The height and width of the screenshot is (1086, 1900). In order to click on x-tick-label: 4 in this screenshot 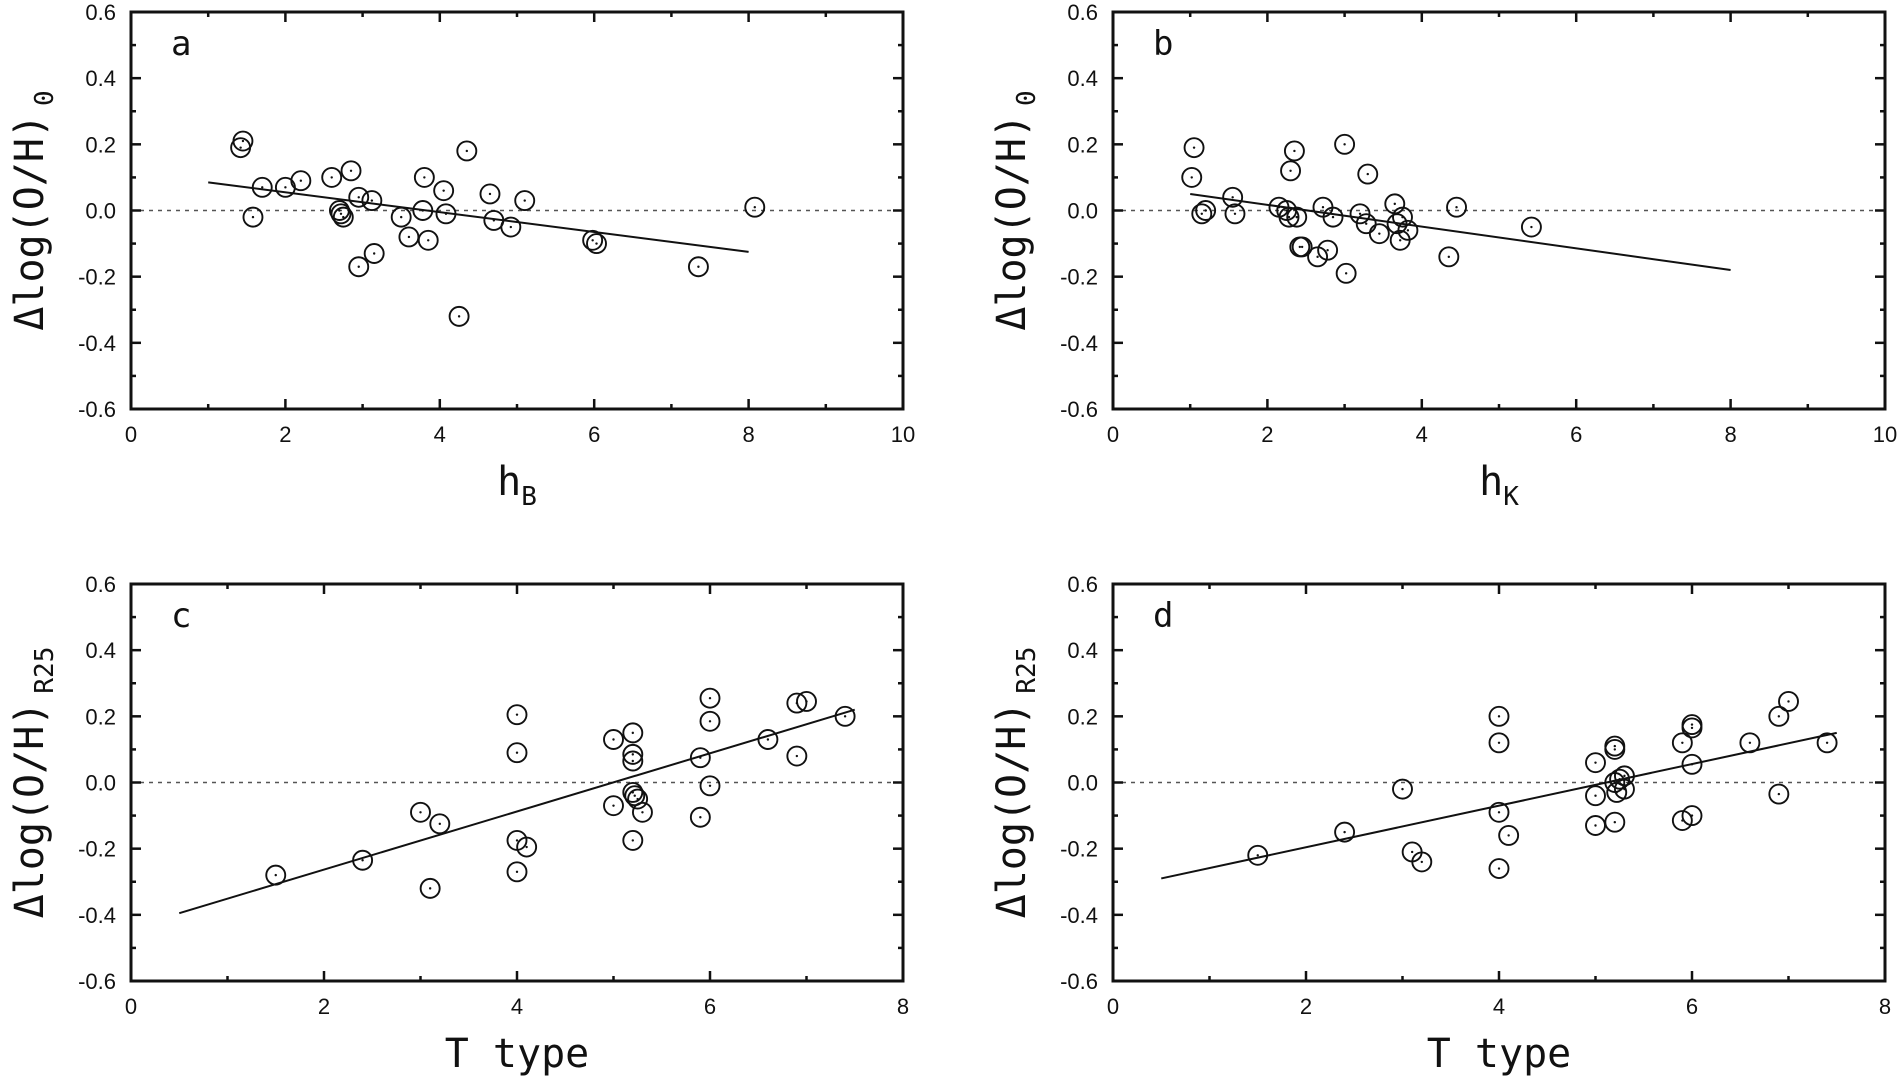, I will do `click(517, 1006)`.